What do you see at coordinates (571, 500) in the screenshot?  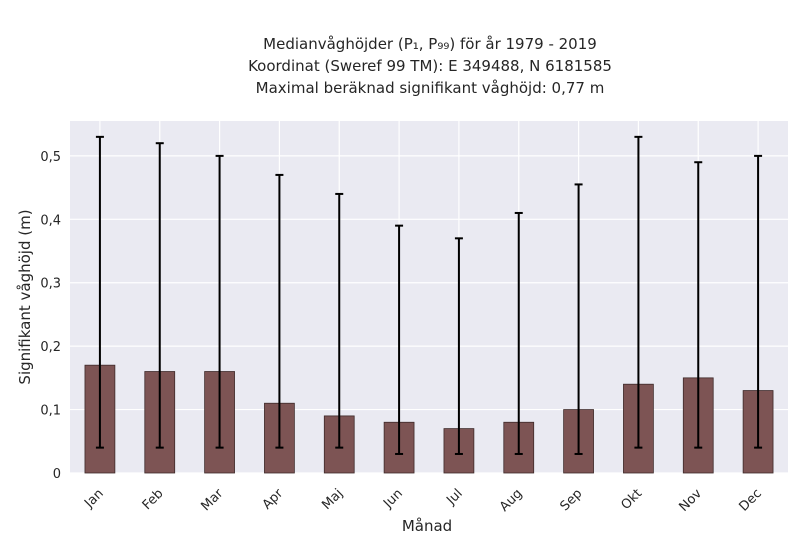 I see `x-tick-label: Sep` at bounding box center [571, 500].